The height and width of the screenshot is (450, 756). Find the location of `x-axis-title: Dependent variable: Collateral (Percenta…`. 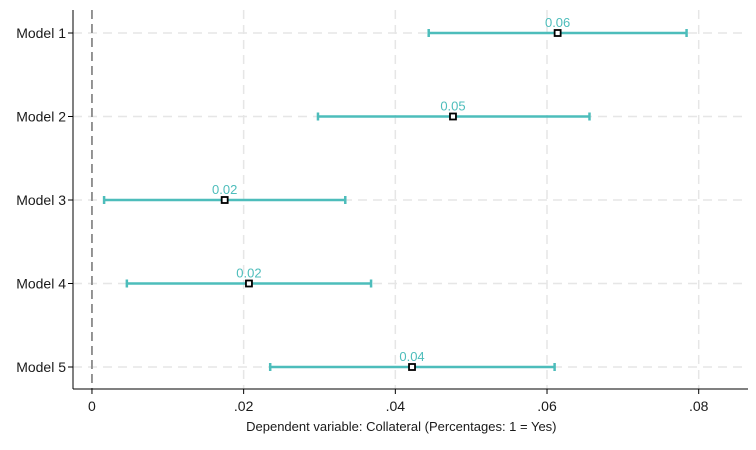

x-axis-title: Dependent variable: Collateral (Percenta… is located at coordinates (401, 426).